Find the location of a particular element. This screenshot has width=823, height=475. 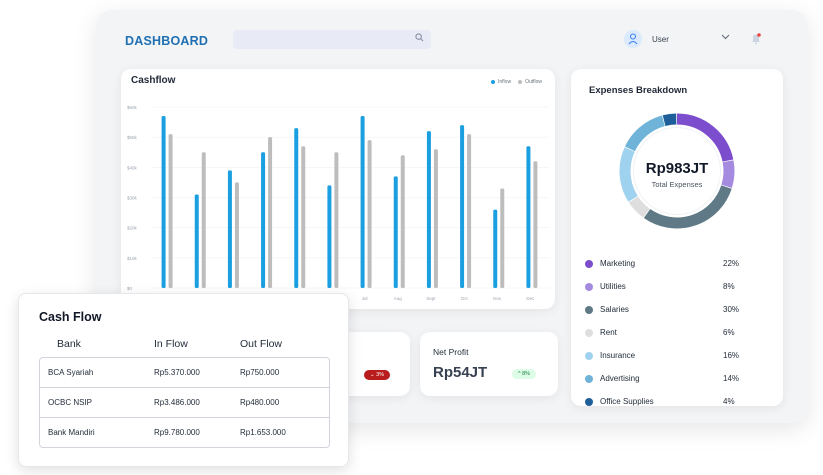

table-row: Bank Mandiri Rp9.780.000 Rp1.653.000 is located at coordinates (184, 432).